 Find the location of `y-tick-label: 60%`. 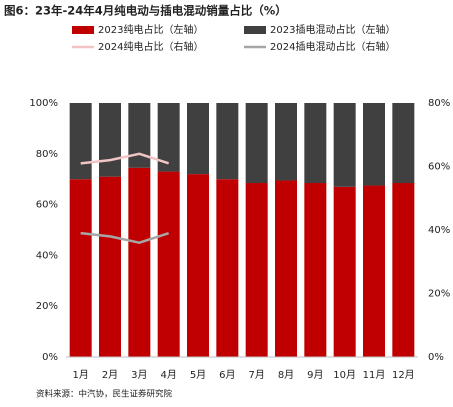

y-tick-label: 60% is located at coordinates (47, 205).